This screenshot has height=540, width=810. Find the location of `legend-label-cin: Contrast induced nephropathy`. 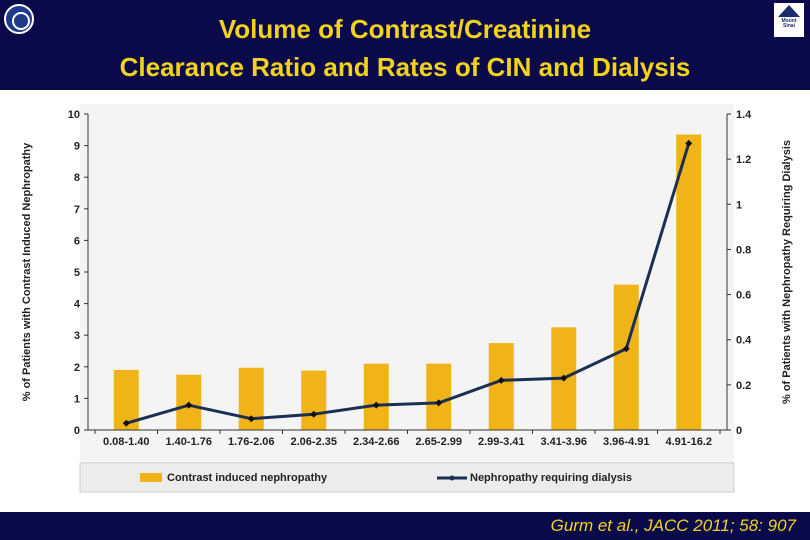

legend-label-cin: Contrast induced nephropathy is located at coordinates (247, 478).